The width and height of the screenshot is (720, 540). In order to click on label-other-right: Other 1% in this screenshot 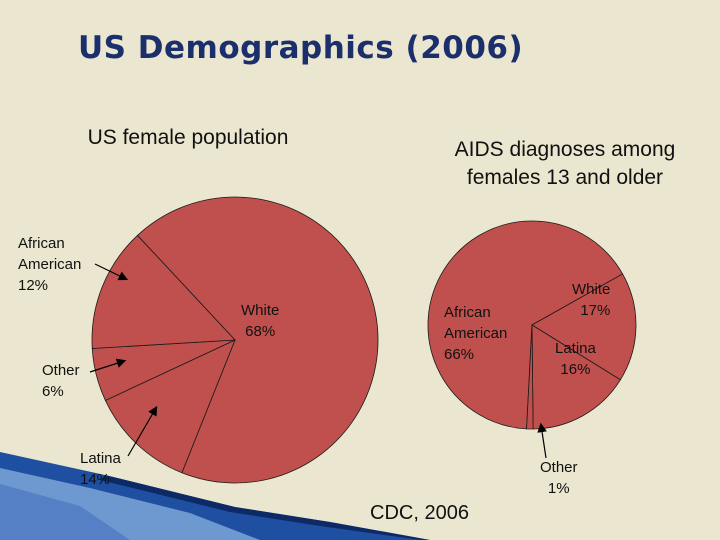, I will do `click(559, 478)`.